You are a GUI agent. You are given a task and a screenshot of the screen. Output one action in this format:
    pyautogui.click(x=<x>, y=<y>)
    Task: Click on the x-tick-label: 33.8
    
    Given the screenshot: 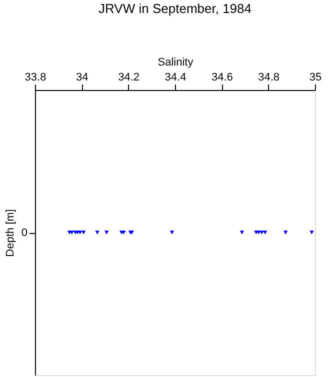 What is the action you would take?
    pyautogui.click(x=35, y=78)
    